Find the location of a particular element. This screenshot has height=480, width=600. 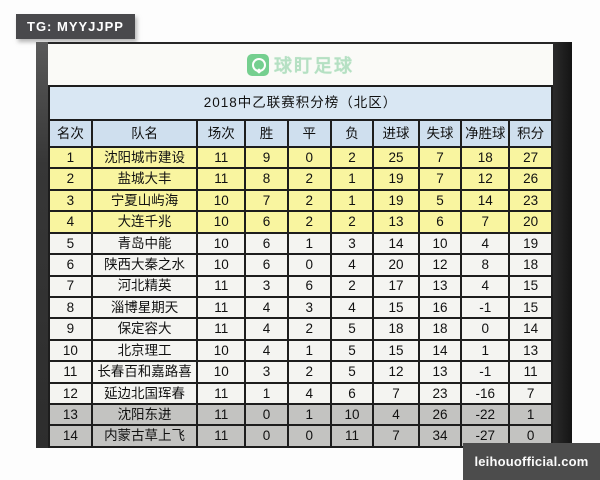

rank-cell: 3 is located at coordinates (70, 200).